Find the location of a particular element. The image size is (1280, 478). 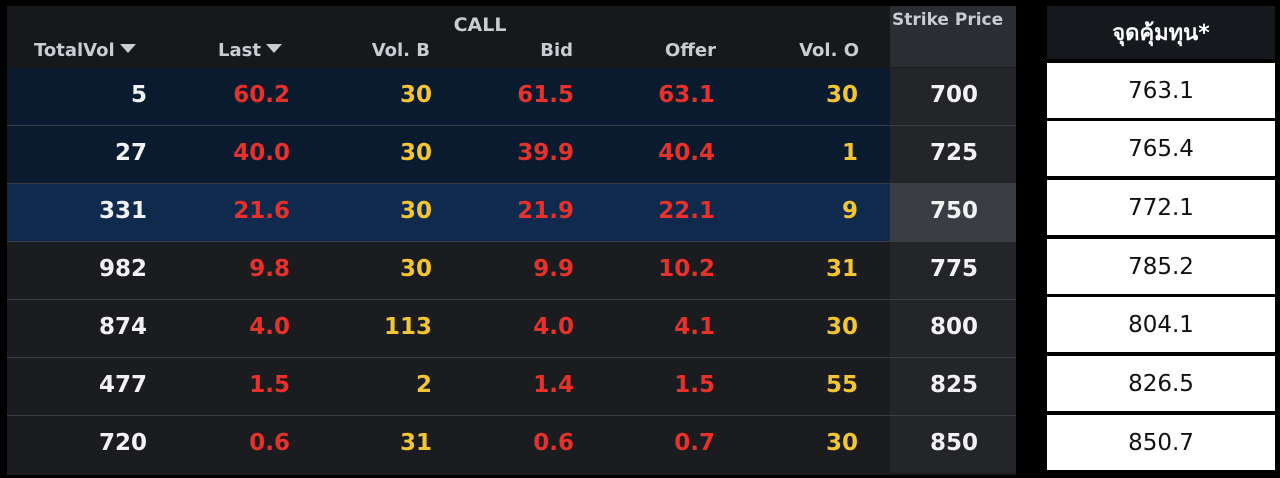

row-call-side: 477 1.5 2 1.4 1.5 55 is located at coordinates (448, 386).